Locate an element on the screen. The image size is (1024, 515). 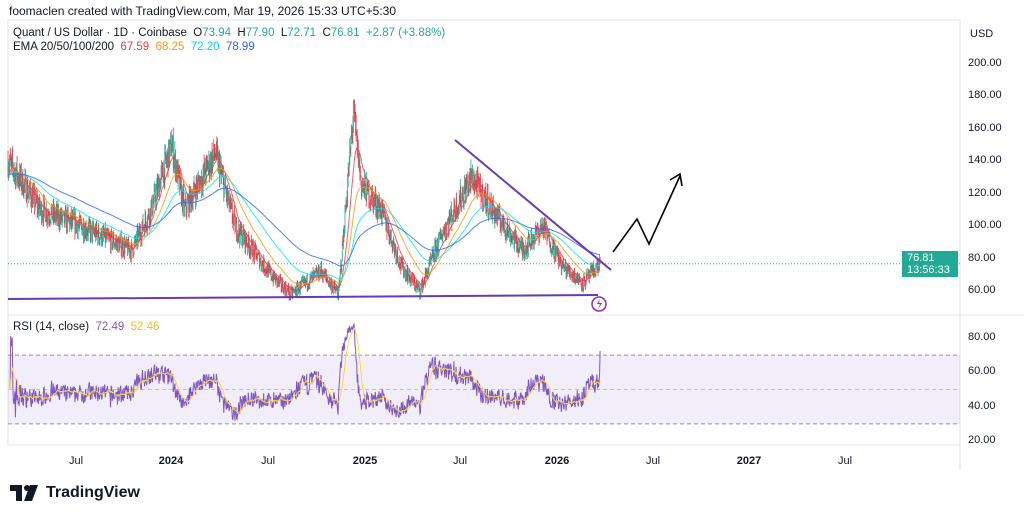
high-label: H is located at coordinates (241, 33).